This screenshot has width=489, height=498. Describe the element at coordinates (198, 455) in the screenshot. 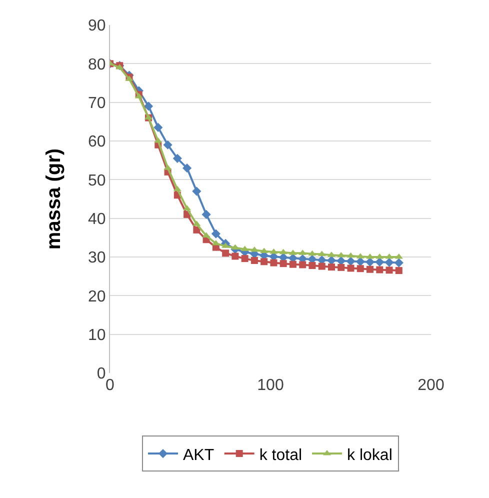

I see `legend-label: AKT` at that location.